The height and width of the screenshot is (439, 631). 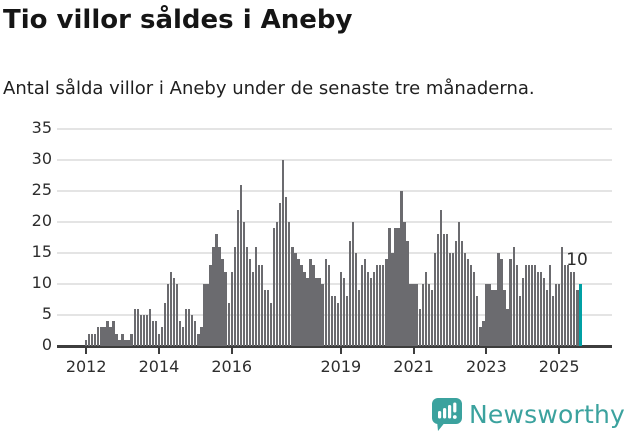 I want to click on chart-title: Tio villor såldes i Aneby, so click(x=178, y=20).